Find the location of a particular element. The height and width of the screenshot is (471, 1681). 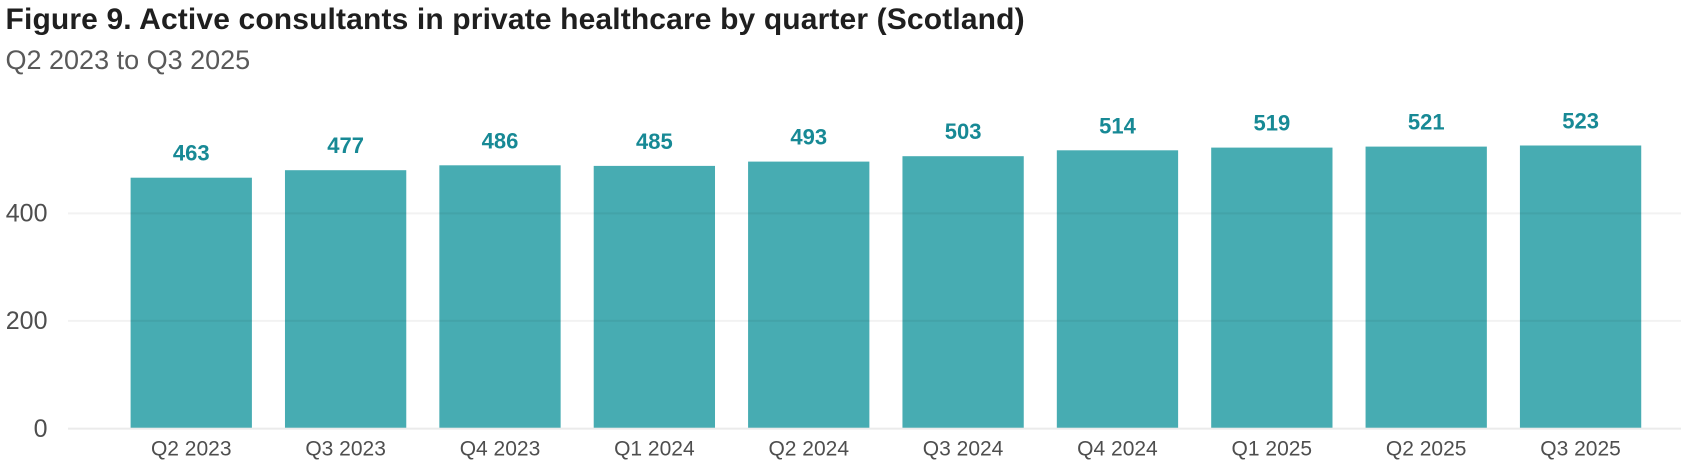

svg-text: 519 is located at coordinates (1271, 123).